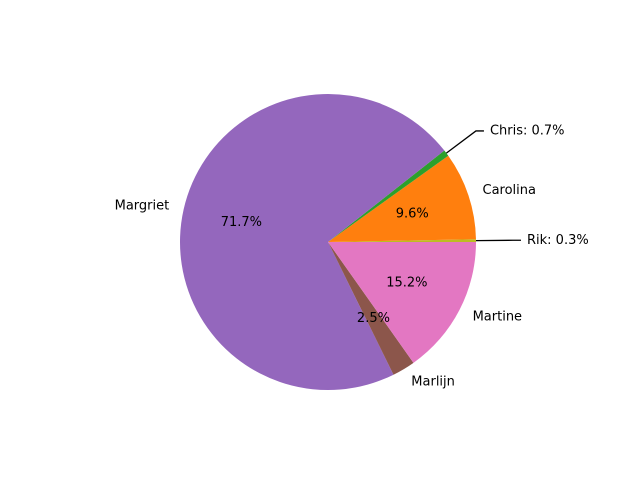 This screenshot has width=640, height=480. What do you see at coordinates (433, 381) in the screenshot?
I see `slice-label-marlijn: Marlijn` at bounding box center [433, 381].